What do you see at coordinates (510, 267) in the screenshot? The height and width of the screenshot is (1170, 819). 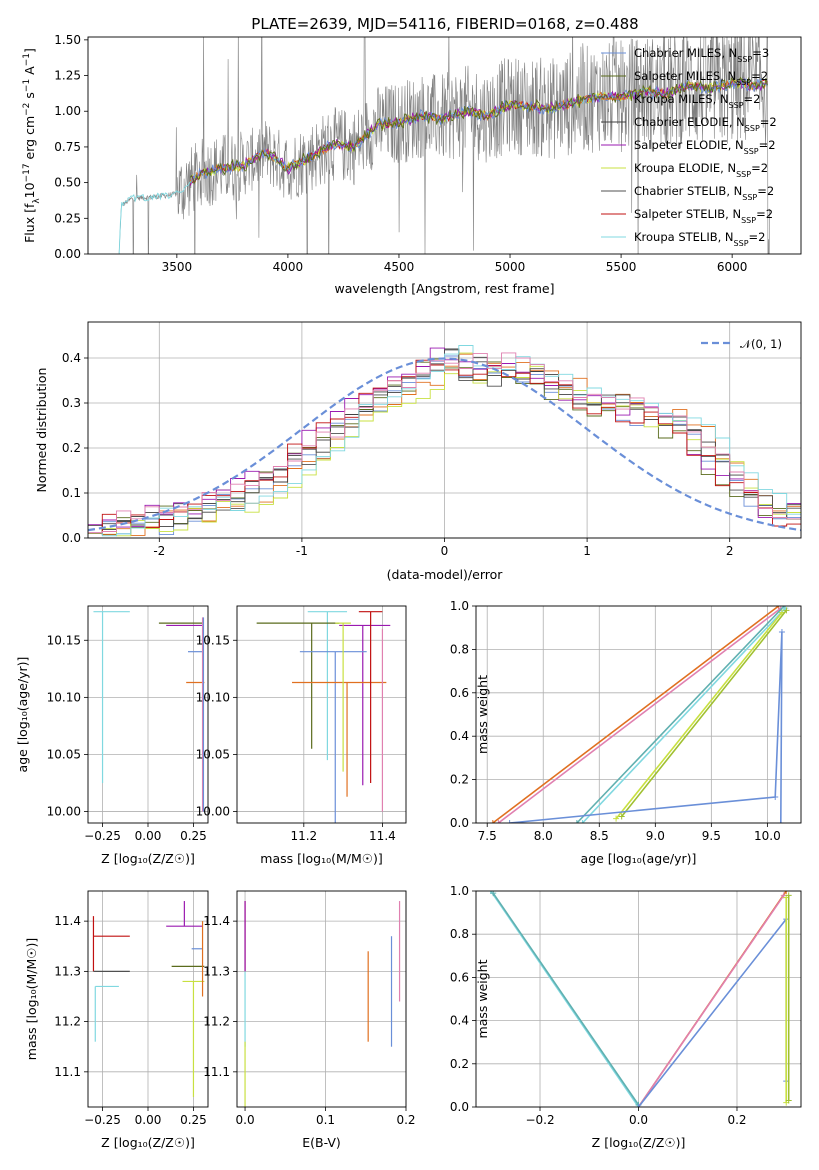 I see `x-tick-label: 5000` at bounding box center [510, 267].